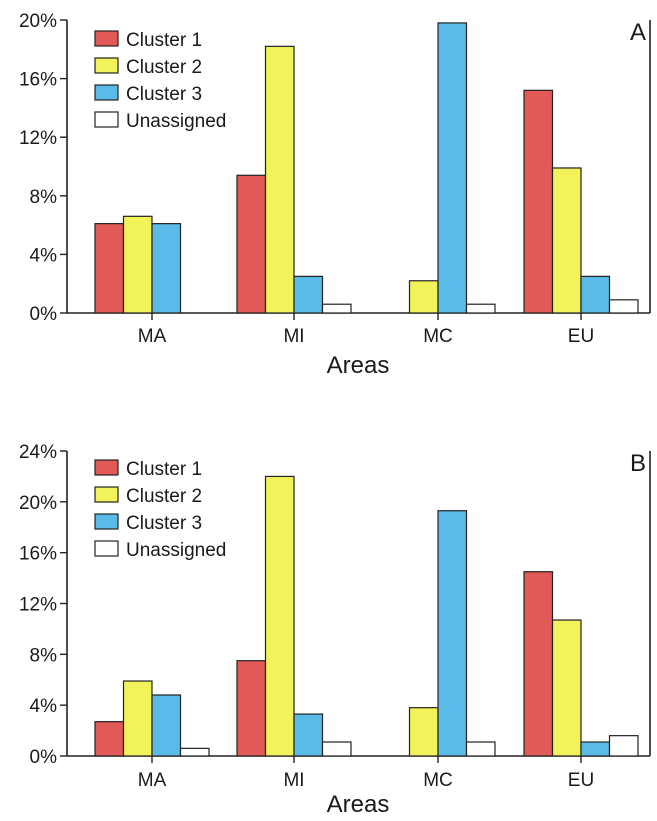  What do you see at coordinates (638, 463) in the screenshot?
I see `panel-label: B` at bounding box center [638, 463].